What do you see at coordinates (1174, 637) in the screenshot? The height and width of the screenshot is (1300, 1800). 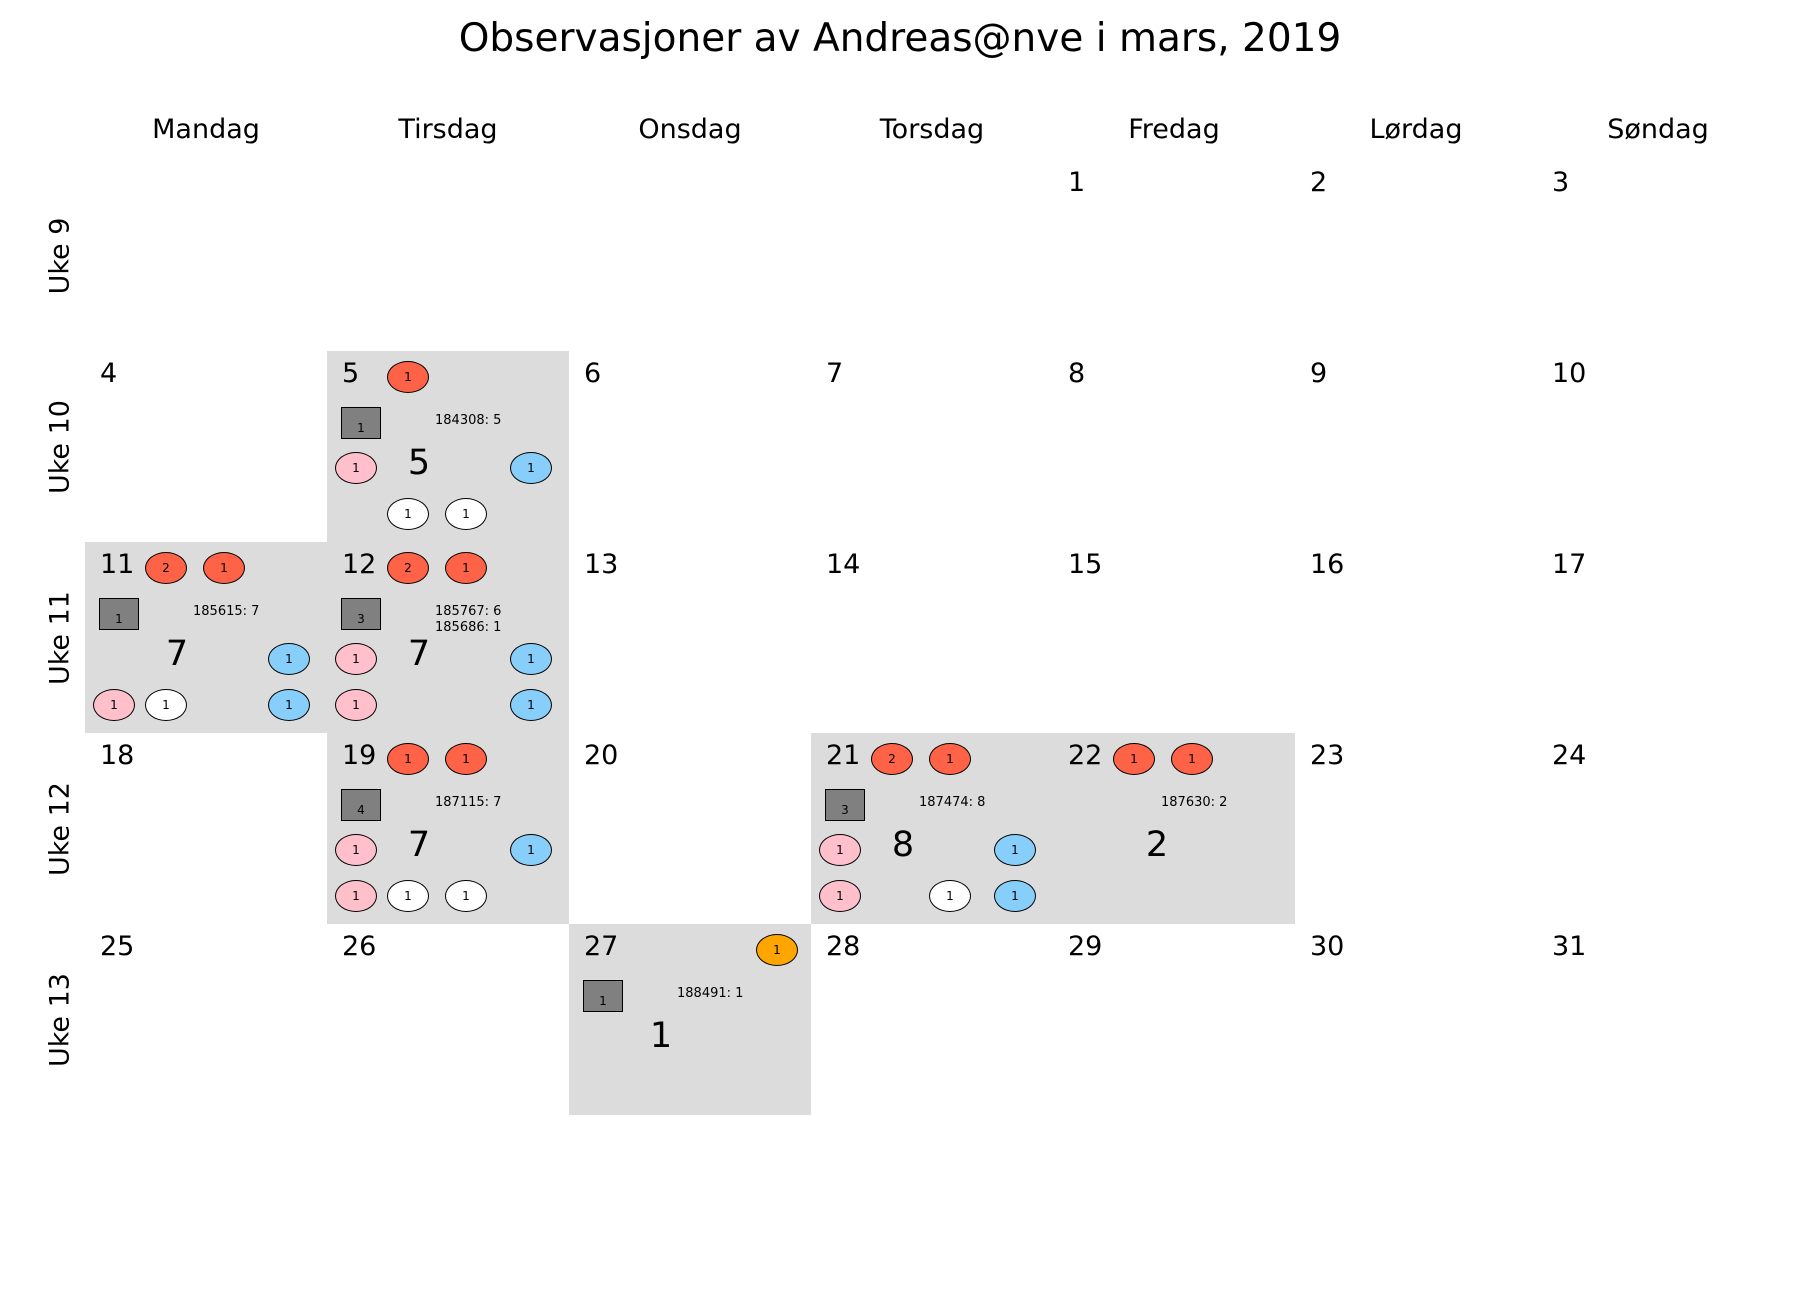 I see `day-cell: 15` at bounding box center [1174, 637].